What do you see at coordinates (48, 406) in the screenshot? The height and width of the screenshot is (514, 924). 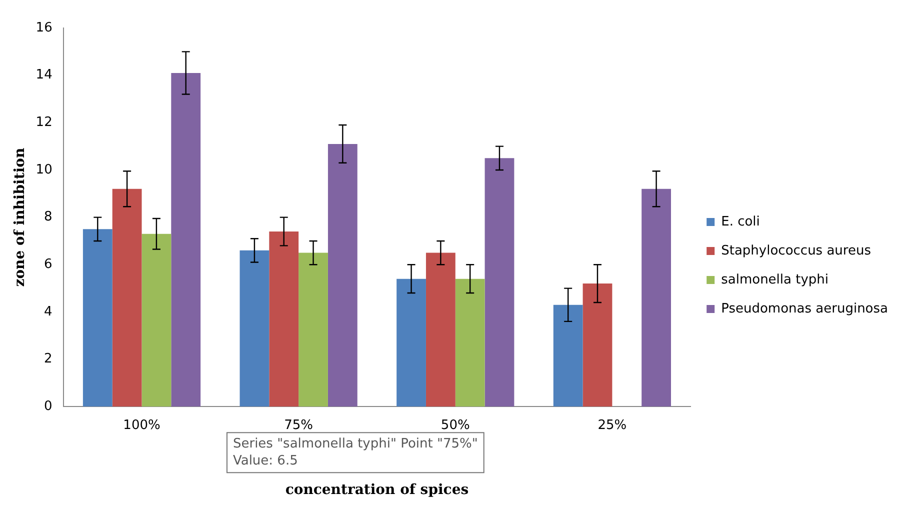 I see `y-tick-label: 0` at bounding box center [48, 406].